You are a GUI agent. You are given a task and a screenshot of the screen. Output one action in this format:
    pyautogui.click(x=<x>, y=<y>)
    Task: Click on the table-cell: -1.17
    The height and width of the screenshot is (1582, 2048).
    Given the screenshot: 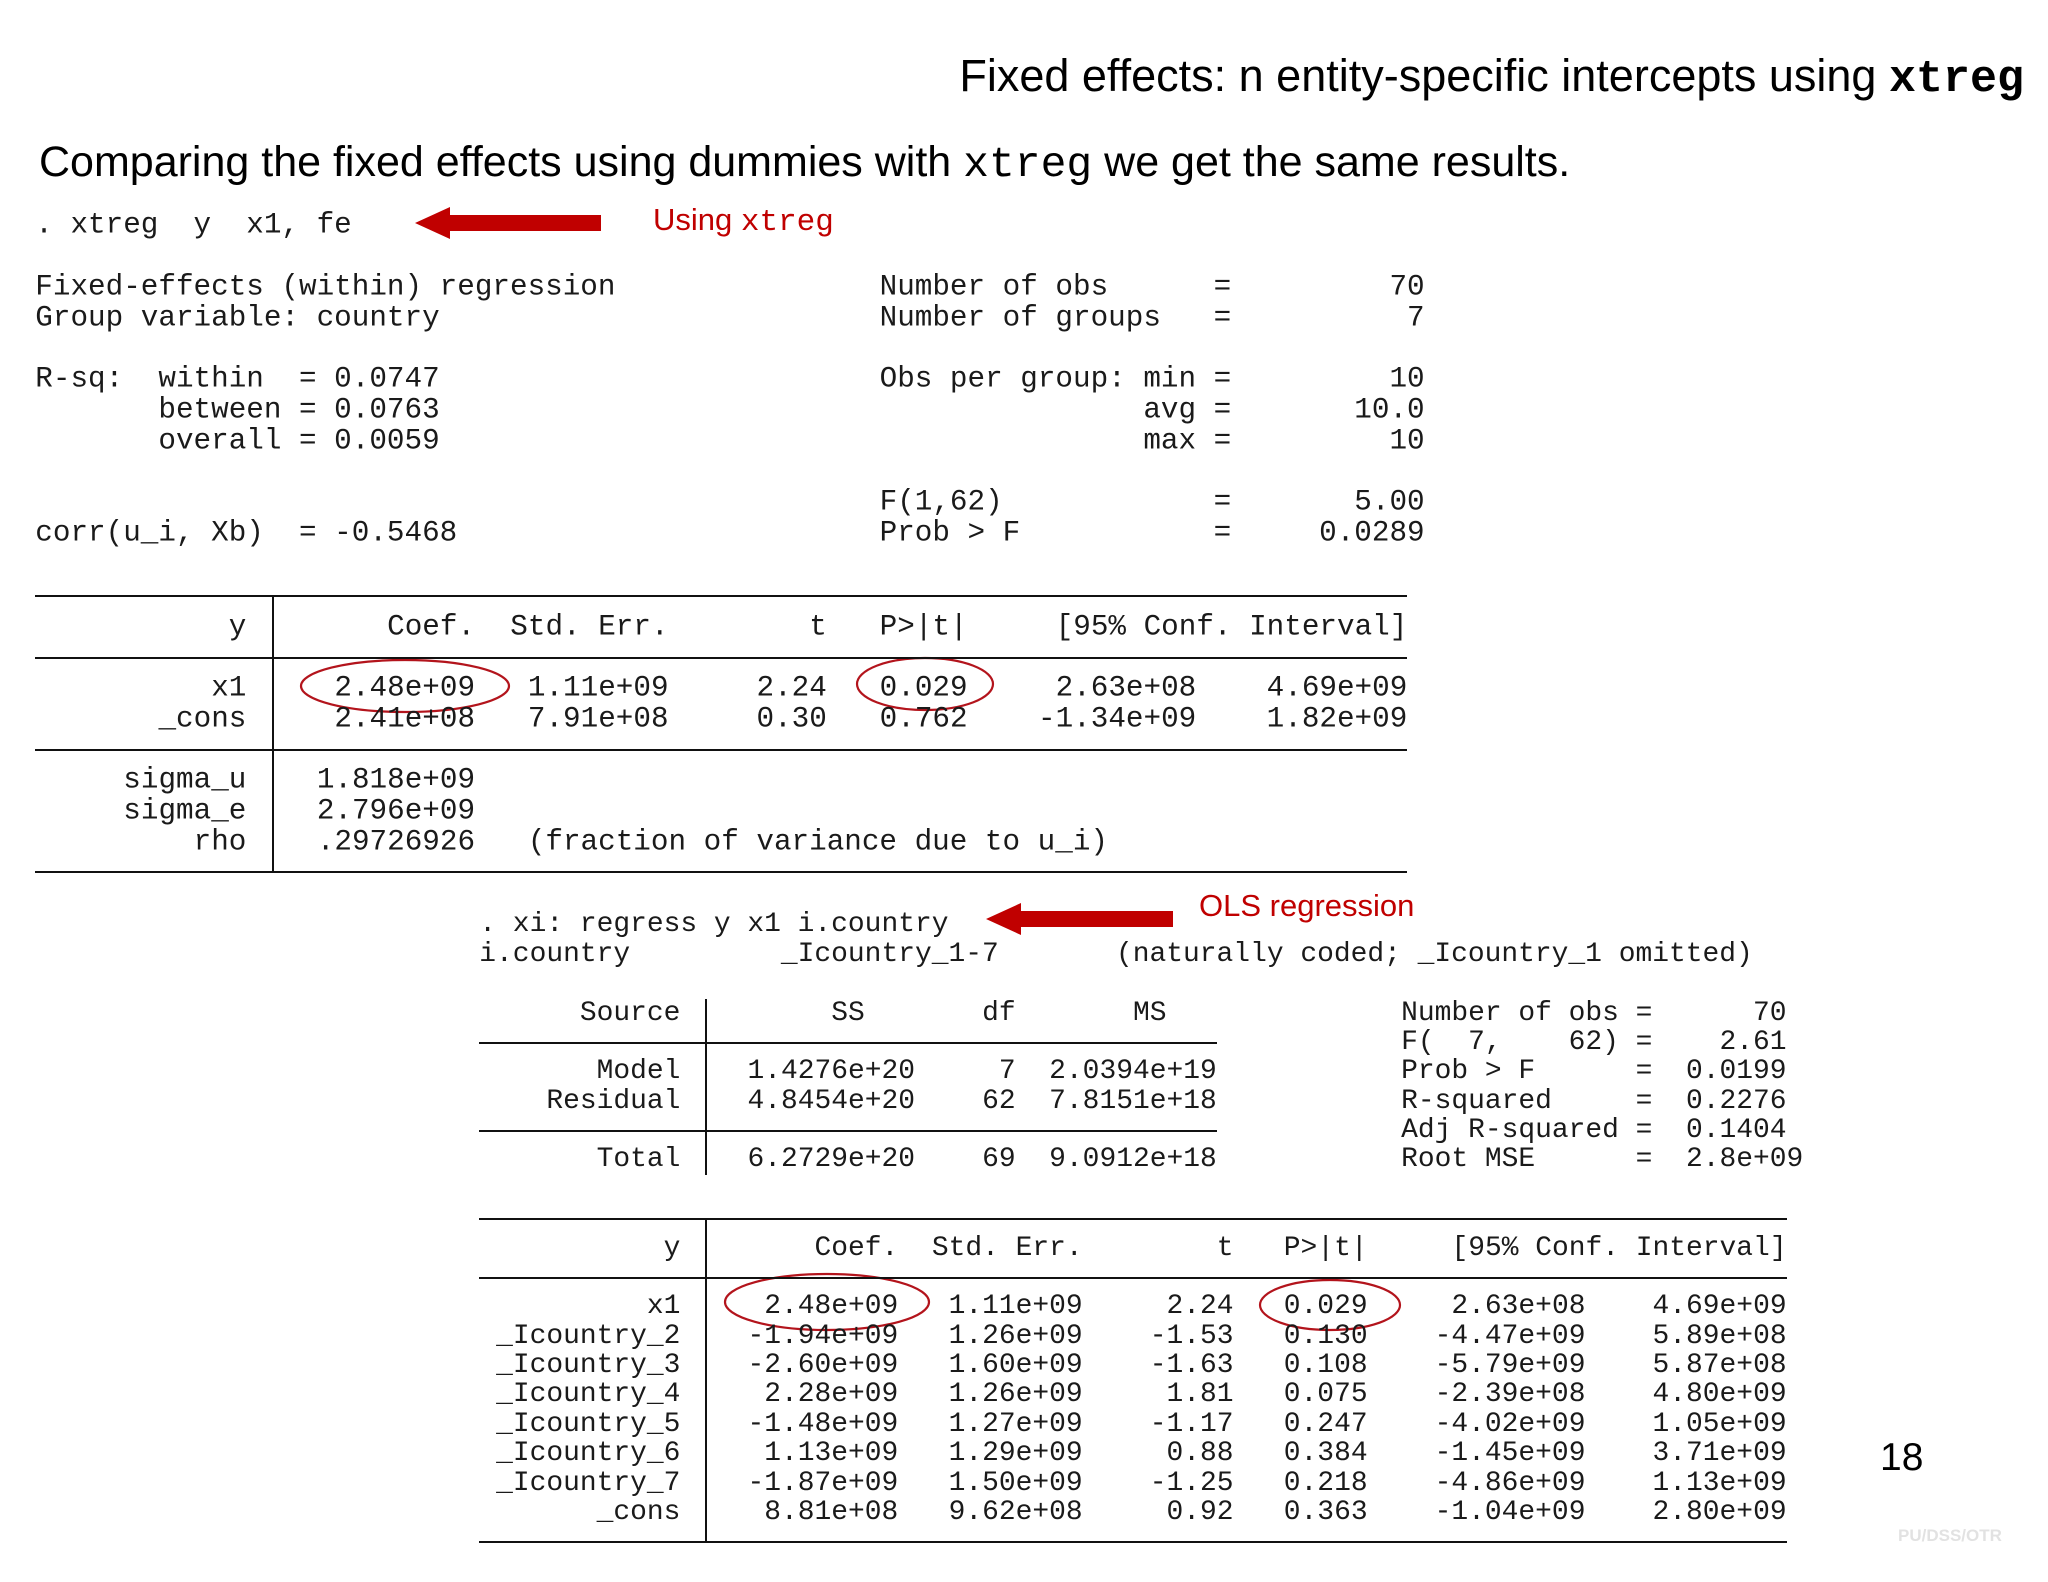 What is the action you would take?
    pyautogui.click(x=1191, y=1424)
    